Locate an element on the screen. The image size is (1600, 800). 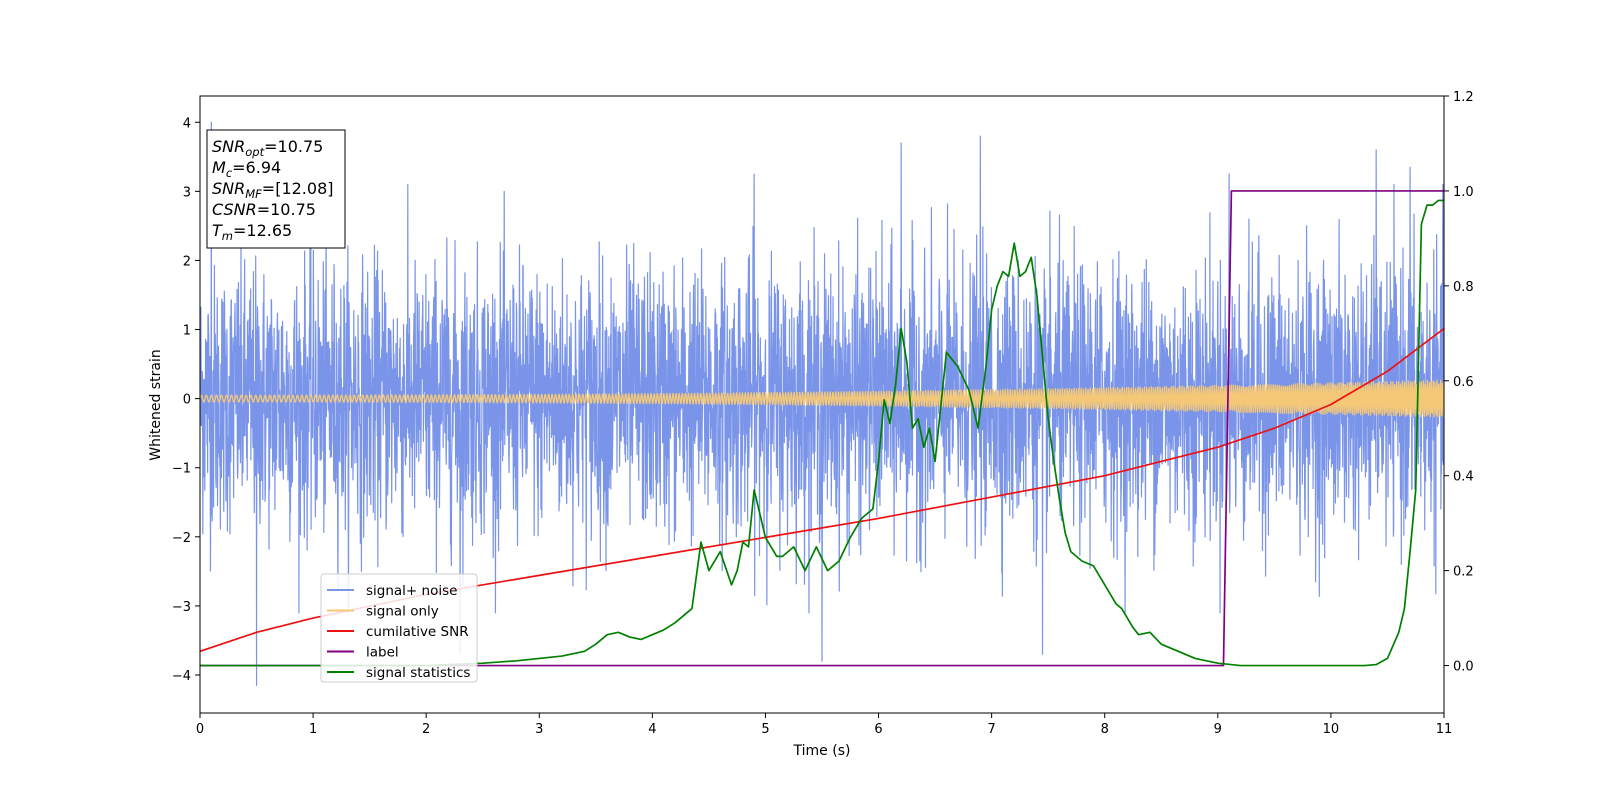
stats-box-frame is located at coordinates (276, 189).